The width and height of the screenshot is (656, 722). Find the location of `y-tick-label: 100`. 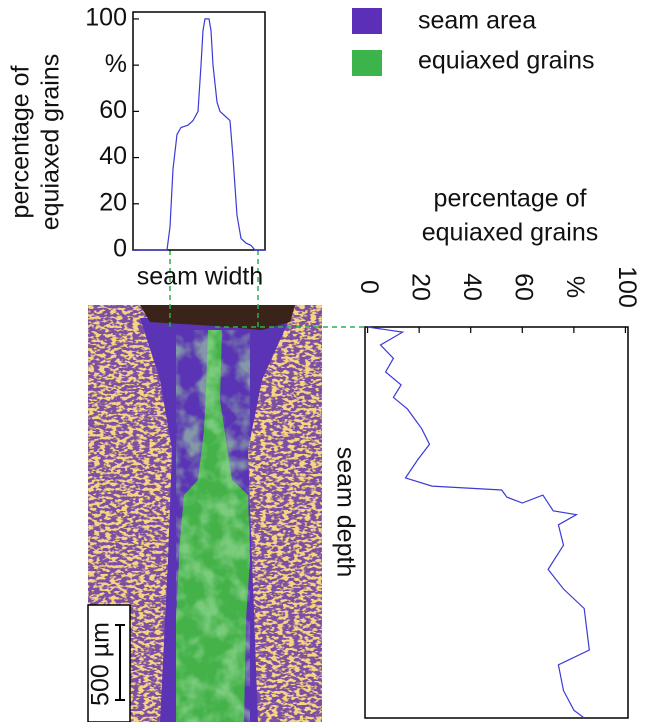

y-tick-label: 100 is located at coordinates (106, 18).